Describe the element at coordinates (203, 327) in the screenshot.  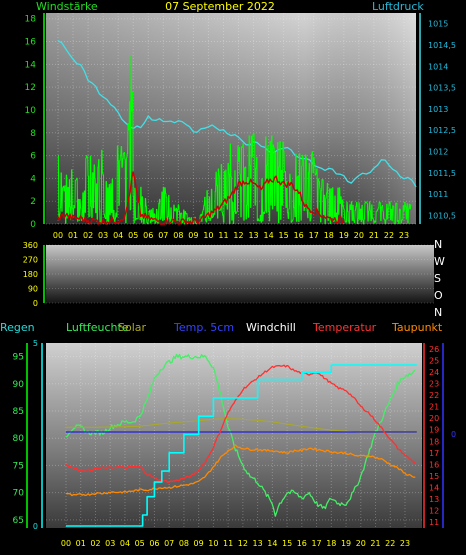
I see `legend-temp5cm: Temp. 5cm` at that location.